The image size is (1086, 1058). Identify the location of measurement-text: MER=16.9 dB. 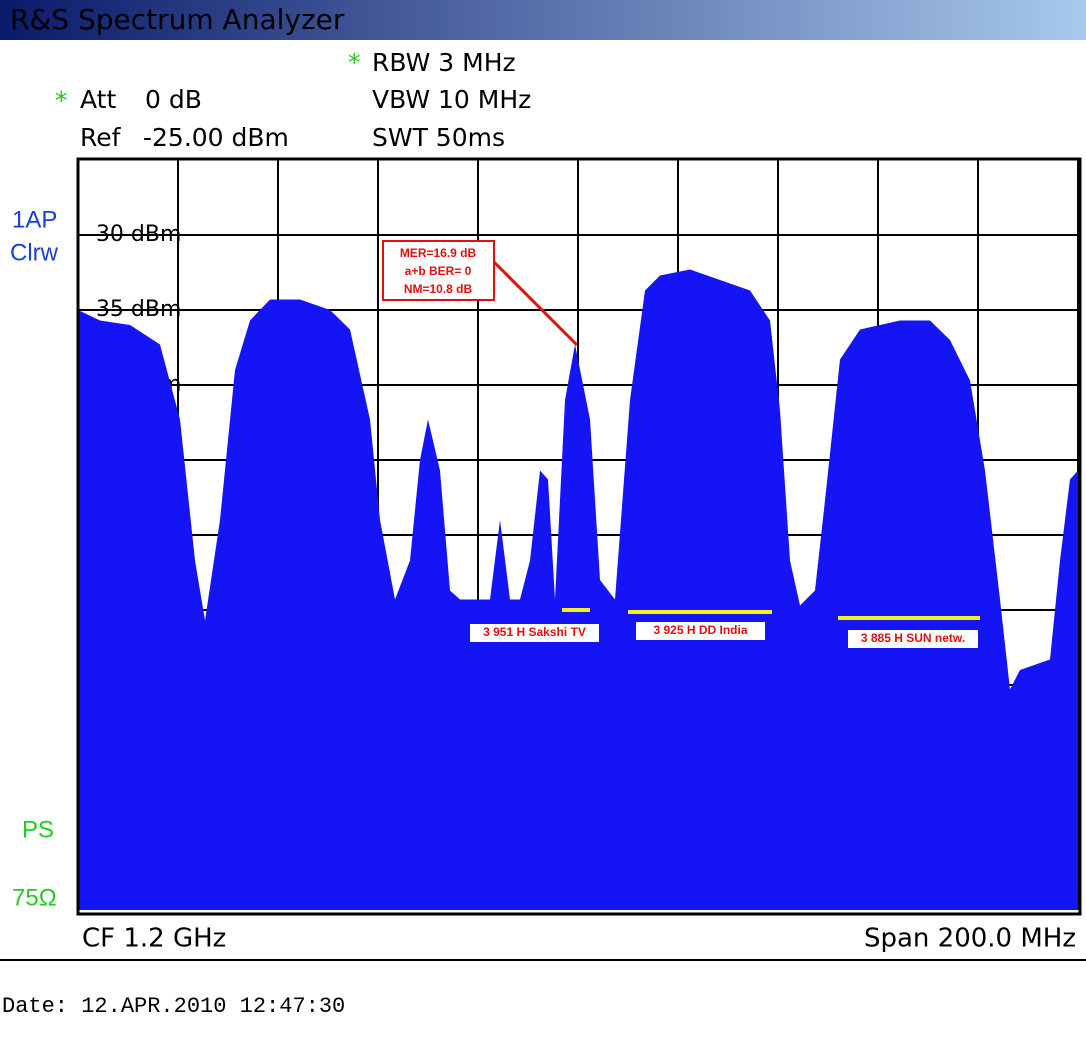
(438, 253).